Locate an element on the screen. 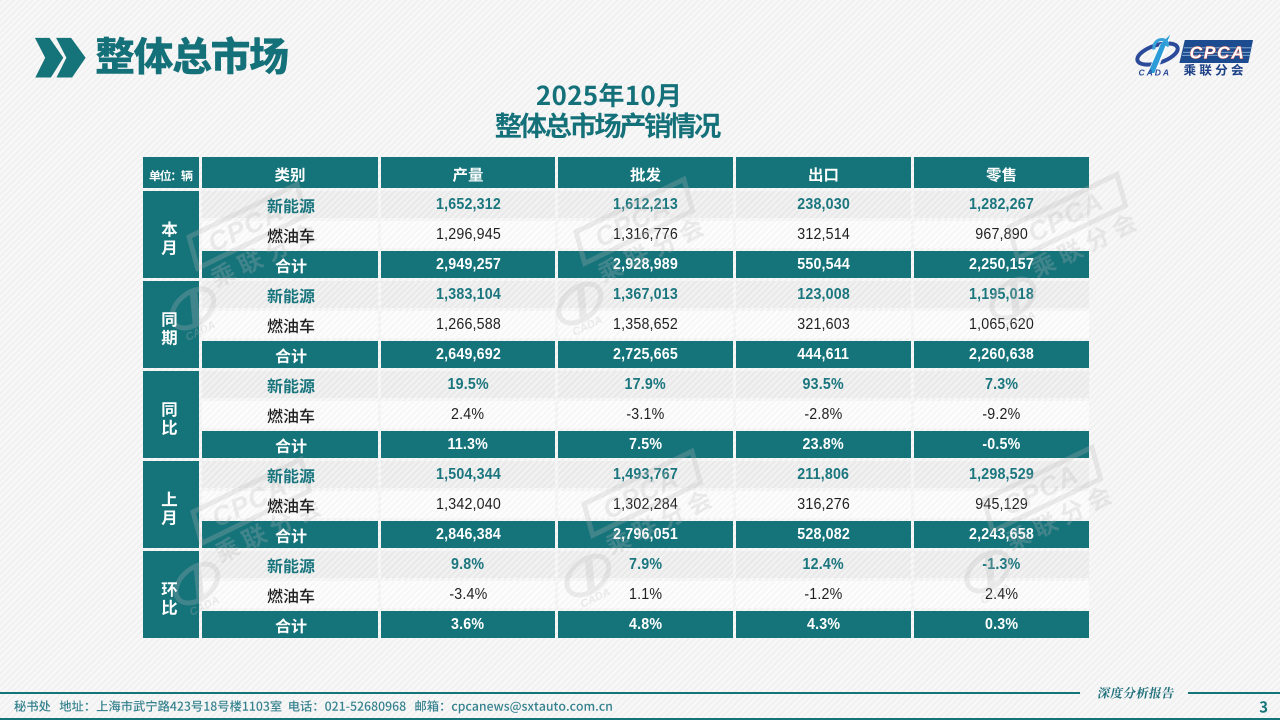  svg-text: CADA is located at coordinates (1155, 73).